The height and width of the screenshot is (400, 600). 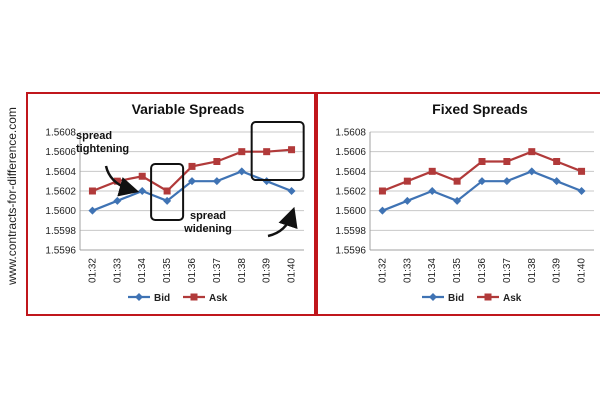 What do you see at coordinates (122, 181) in the screenshot?
I see `arrow-tightening` at bounding box center [122, 181].